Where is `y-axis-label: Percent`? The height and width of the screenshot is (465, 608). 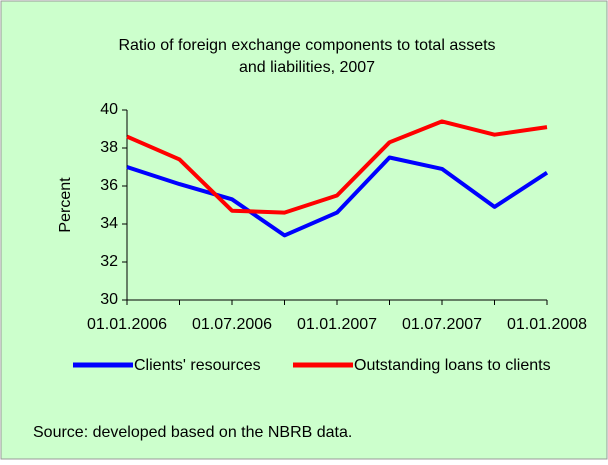 y-axis-label: Percent is located at coordinates (65, 205).